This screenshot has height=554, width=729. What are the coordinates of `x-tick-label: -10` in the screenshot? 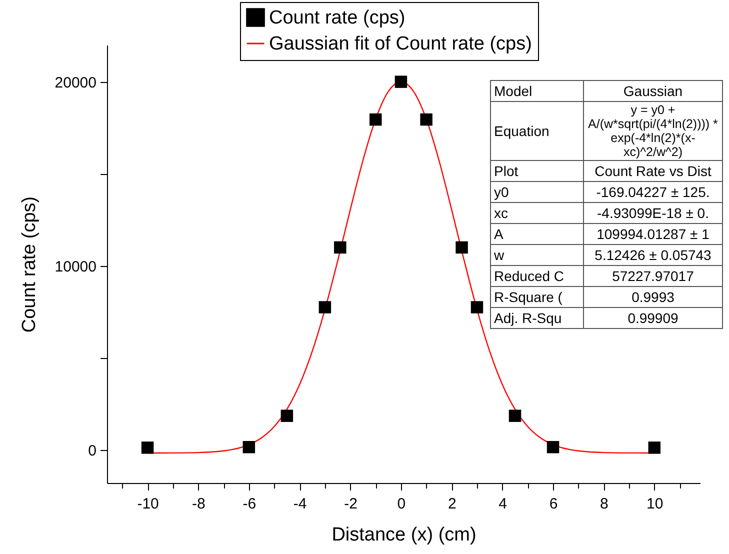 It's located at (148, 504).